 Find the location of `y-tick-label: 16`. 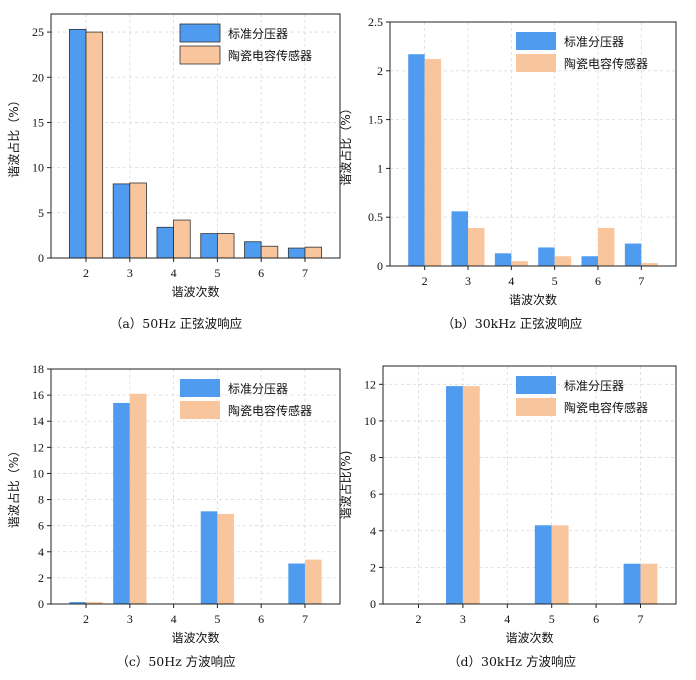

y-tick-label: 16 is located at coordinates (38, 395).